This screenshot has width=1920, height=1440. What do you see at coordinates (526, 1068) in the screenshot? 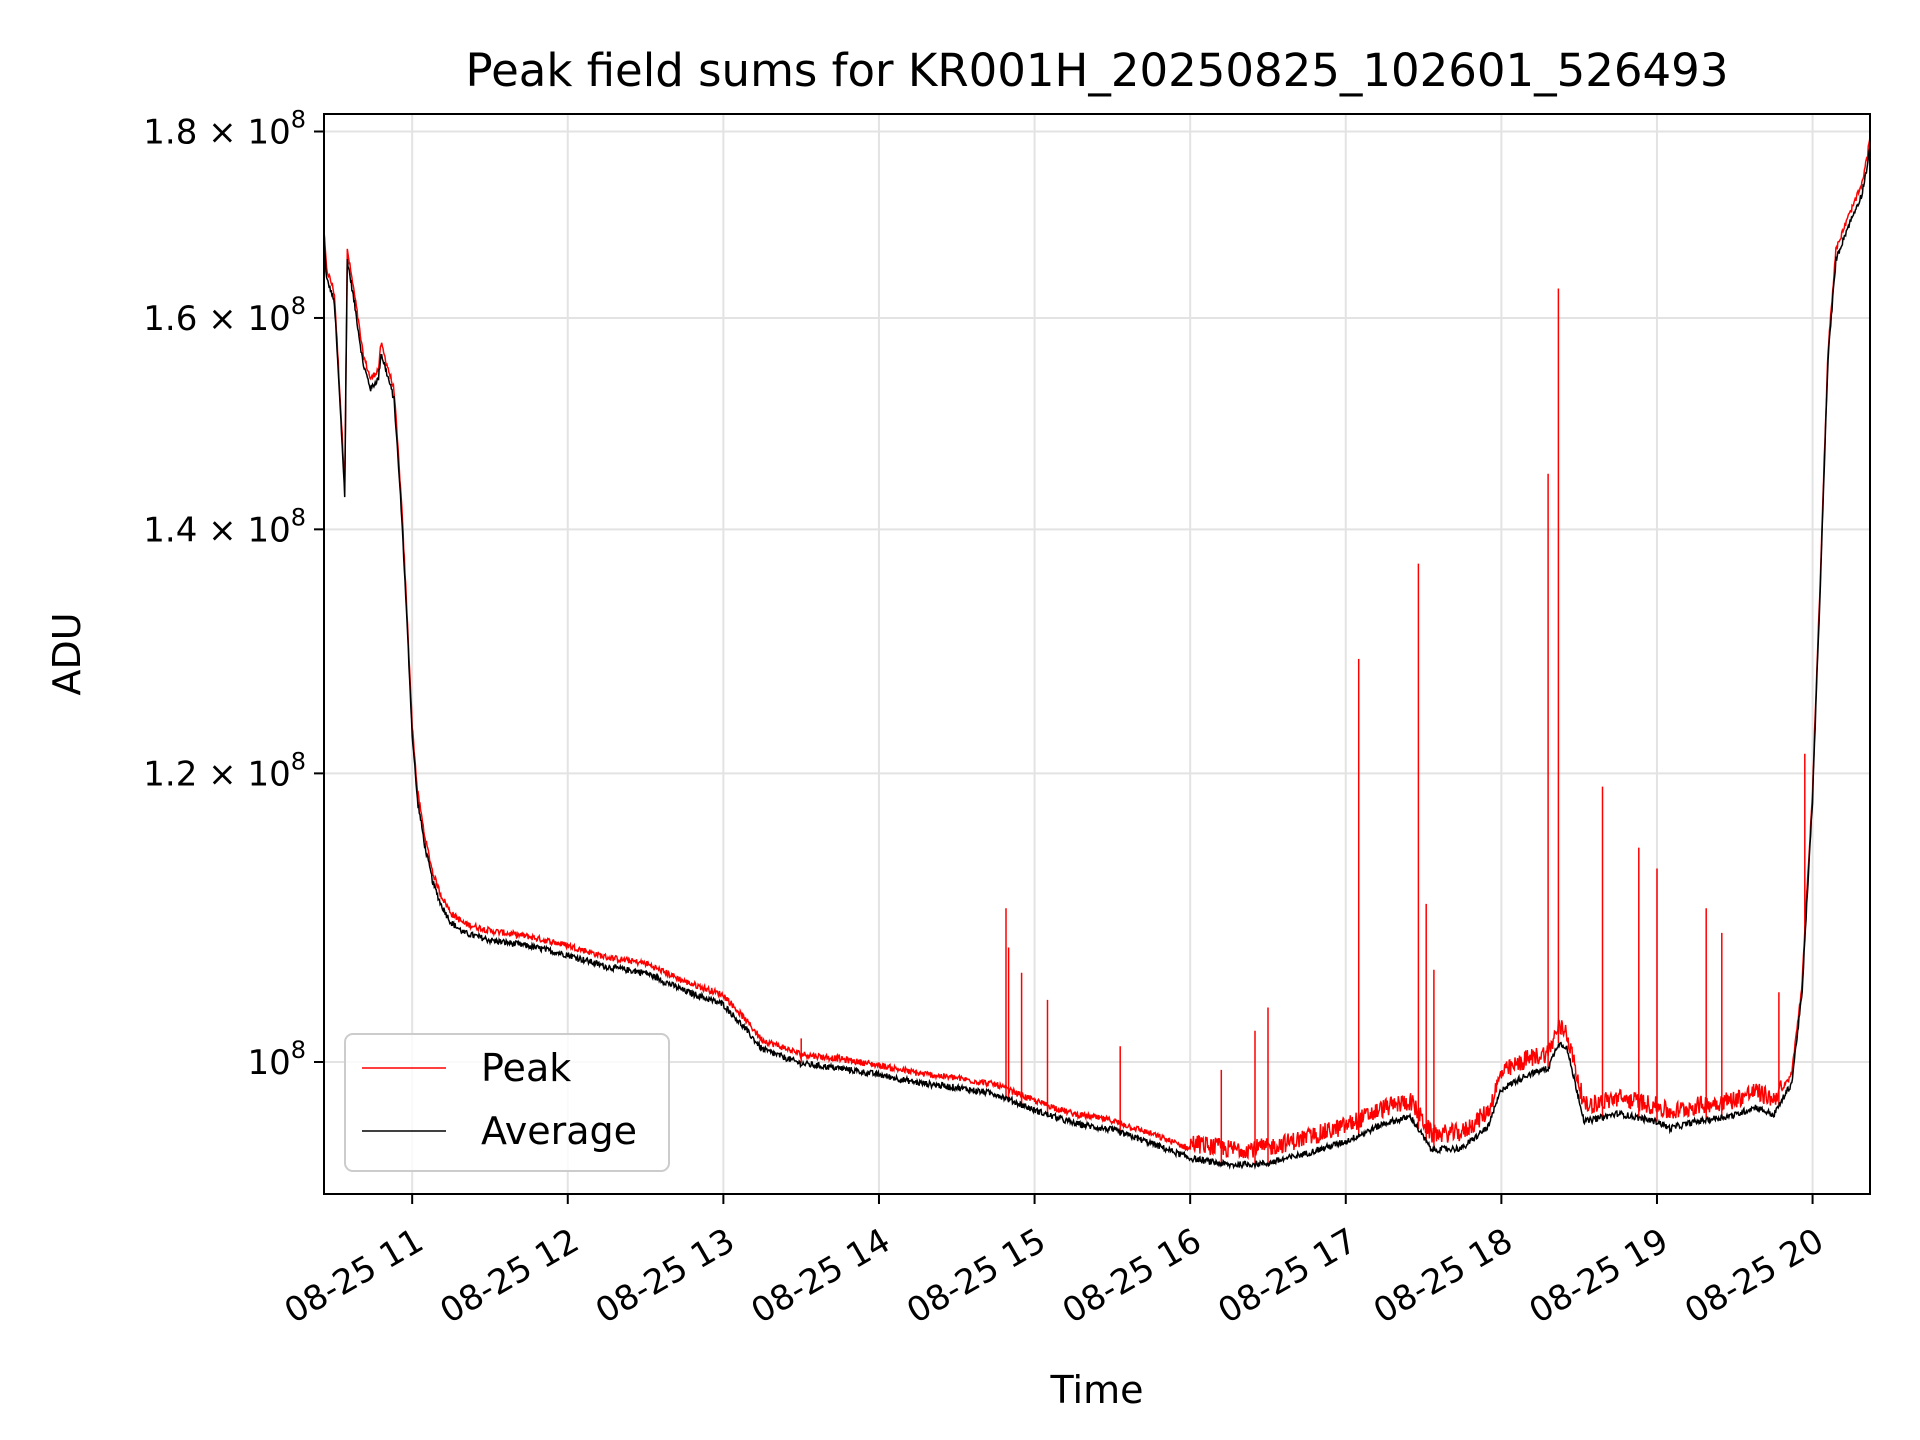
I see `legend-label-peak: Peak` at bounding box center [526, 1068].